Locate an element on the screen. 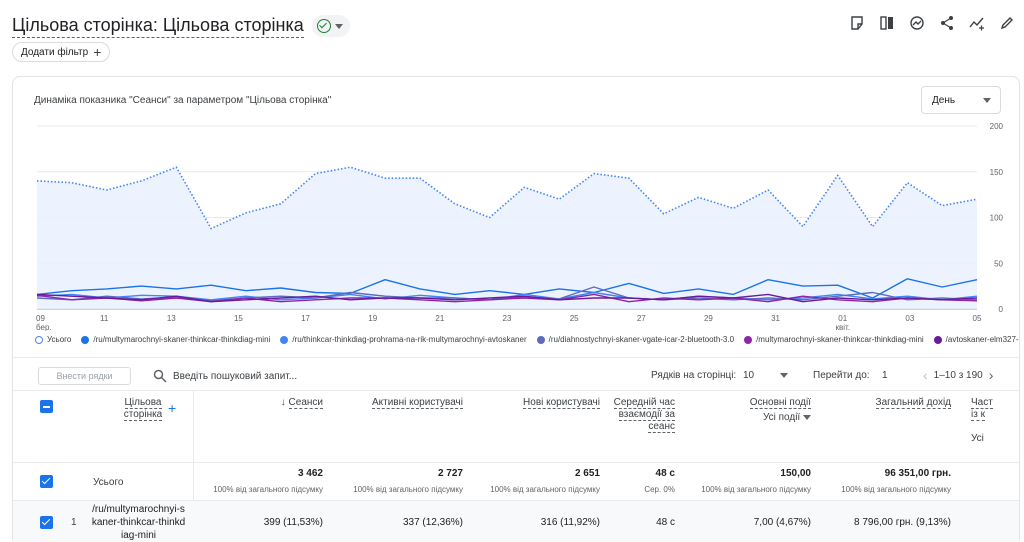 The image size is (1024, 542). check-circle-icon is located at coordinates (323, 26).